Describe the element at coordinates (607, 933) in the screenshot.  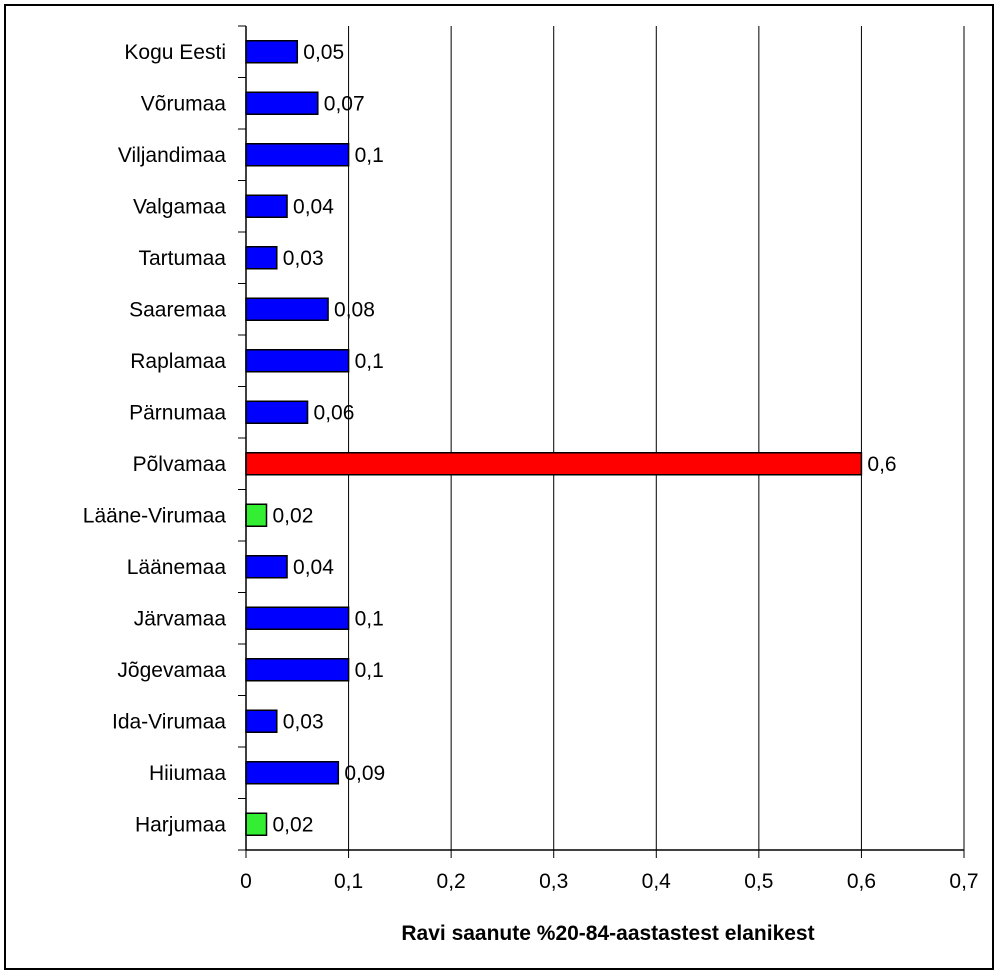
I see `x-axis-title: Ravi saanute %20-84-aastastest elanikest` at that location.